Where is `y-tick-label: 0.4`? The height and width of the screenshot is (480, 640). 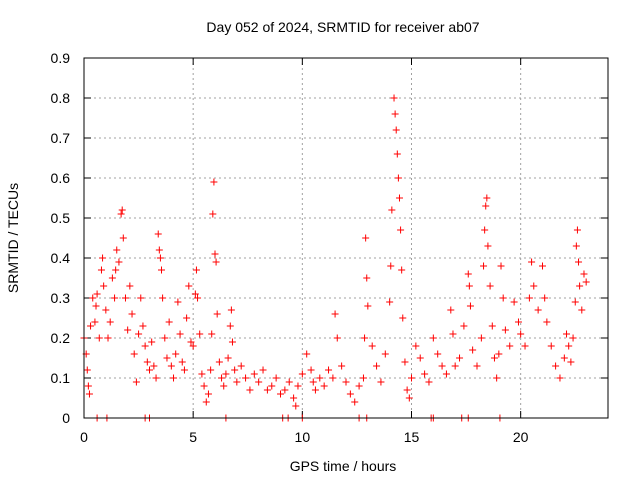
y-tick-label: 0.4 is located at coordinates (61, 258).